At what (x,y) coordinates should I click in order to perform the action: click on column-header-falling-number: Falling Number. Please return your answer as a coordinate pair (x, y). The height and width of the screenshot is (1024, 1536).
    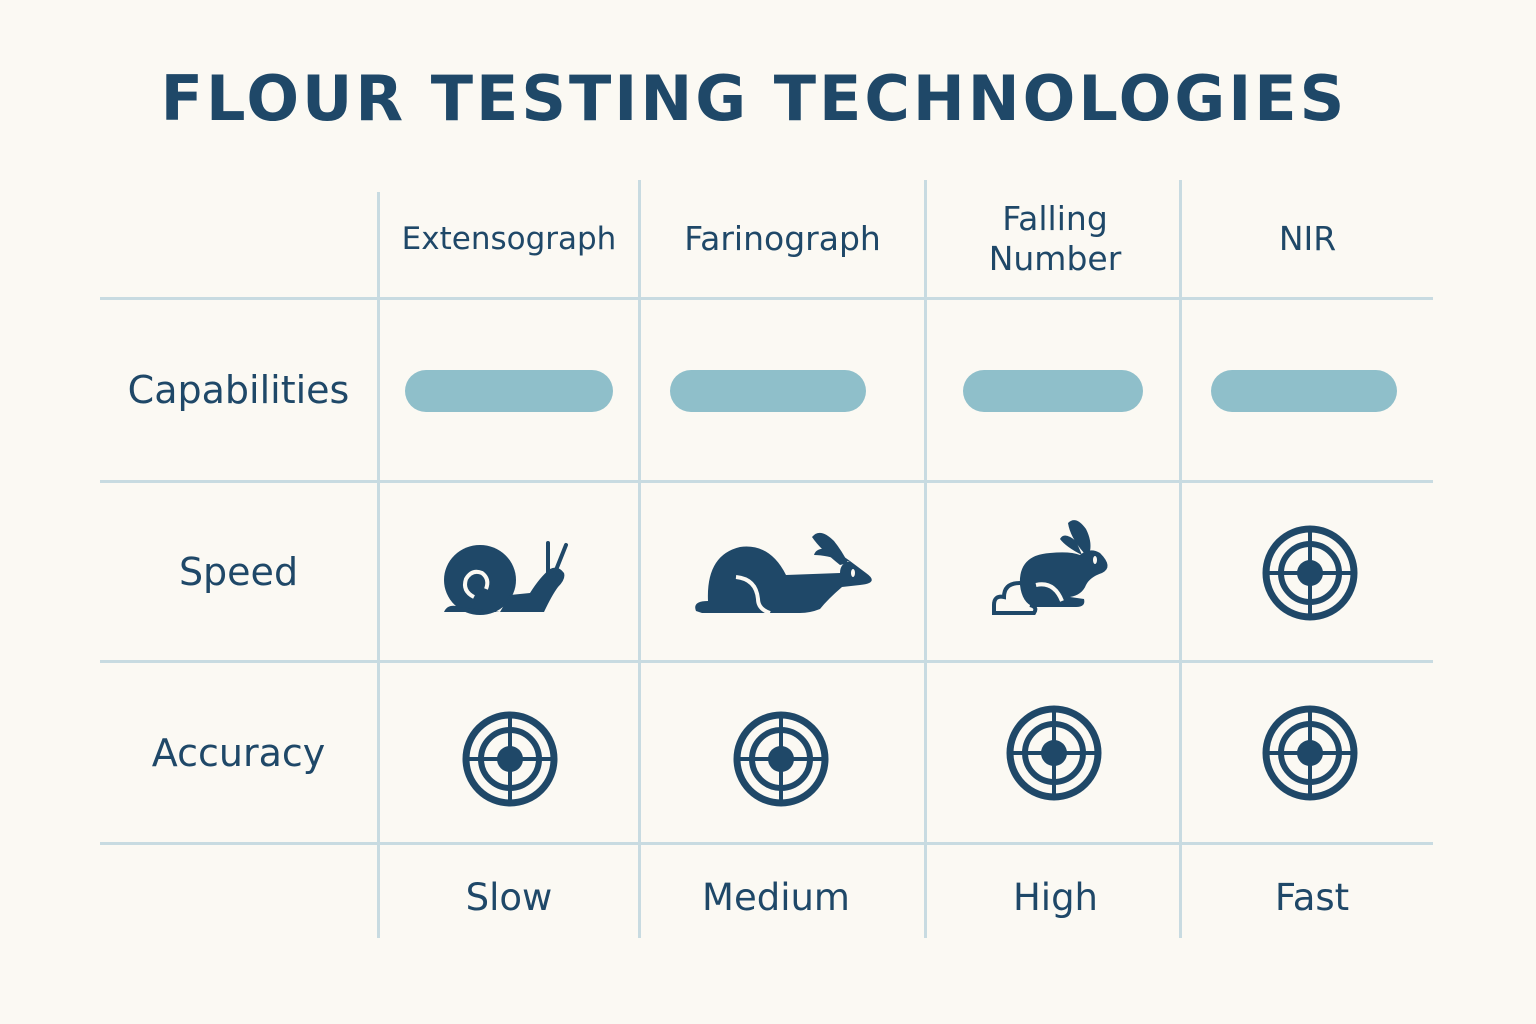
    Looking at the image, I should click on (1055, 238).